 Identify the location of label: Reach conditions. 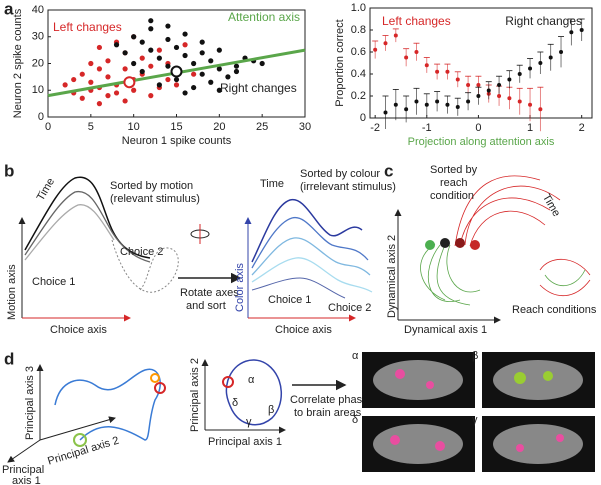
(554, 310).